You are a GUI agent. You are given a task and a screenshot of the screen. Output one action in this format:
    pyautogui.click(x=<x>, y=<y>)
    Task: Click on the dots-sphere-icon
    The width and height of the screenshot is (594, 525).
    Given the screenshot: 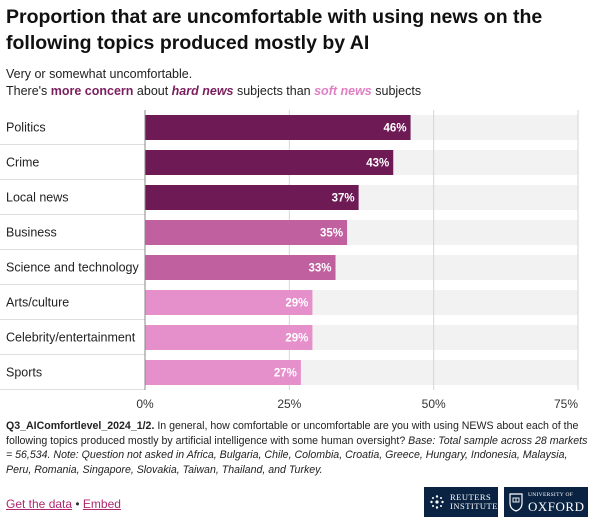 What is the action you would take?
    pyautogui.click(x=437, y=502)
    